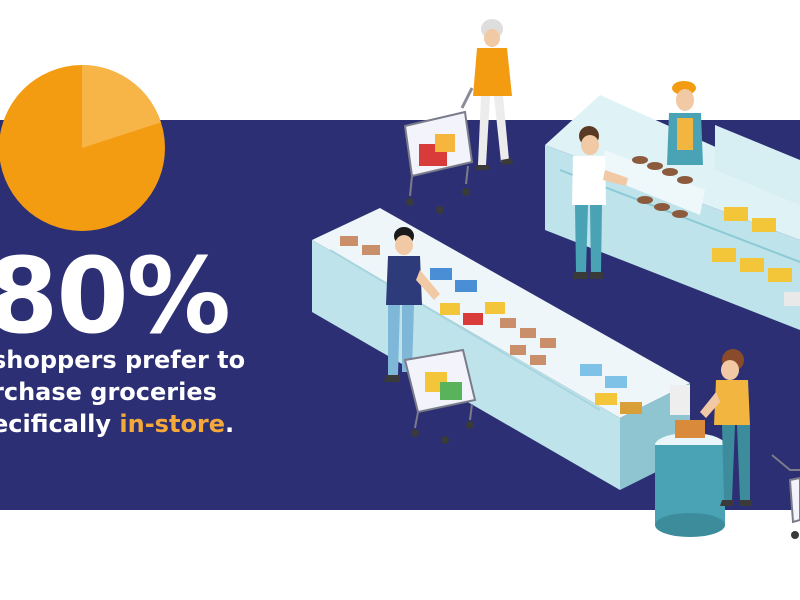 Image resolution: width=800 pixels, height=600 pixels. I want to click on caption-line-3-start: ecifically, so click(60, 424).